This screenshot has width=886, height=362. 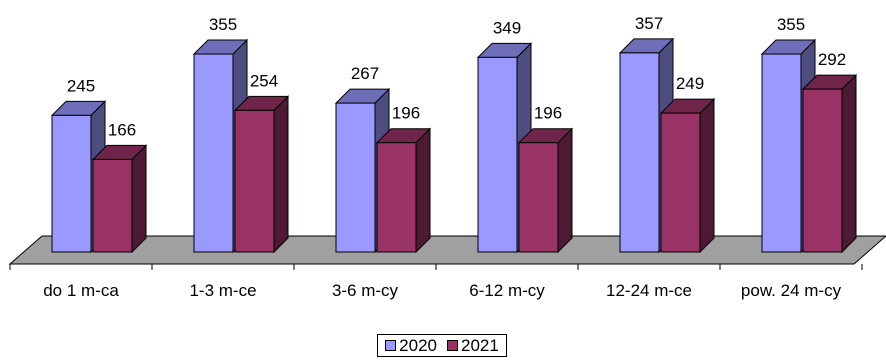 What do you see at coordinates (365, 290) in the screenshot?
I see `category-label-2: 3-6 m-cy` at bounding box center [365, 290].